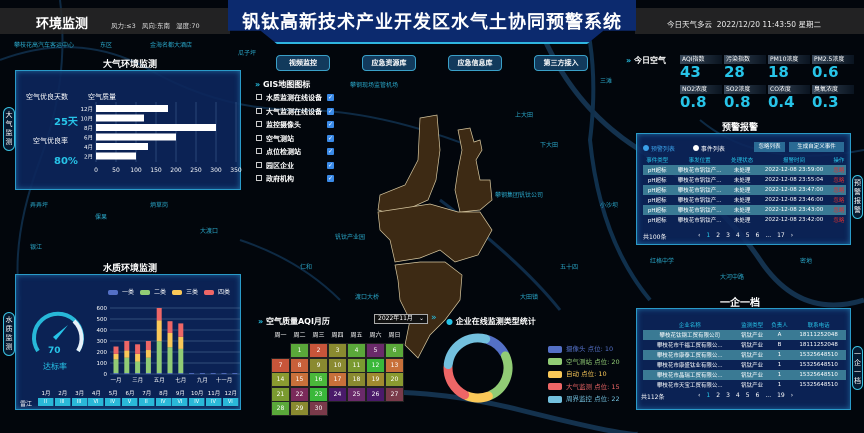  Describe the element at coordinates (744, 190) in the screenshot. I see `table-row: pH超标 攀枝花市钒钛产... 未处理 2022-12-08 23:47:00 忽略` at that location.